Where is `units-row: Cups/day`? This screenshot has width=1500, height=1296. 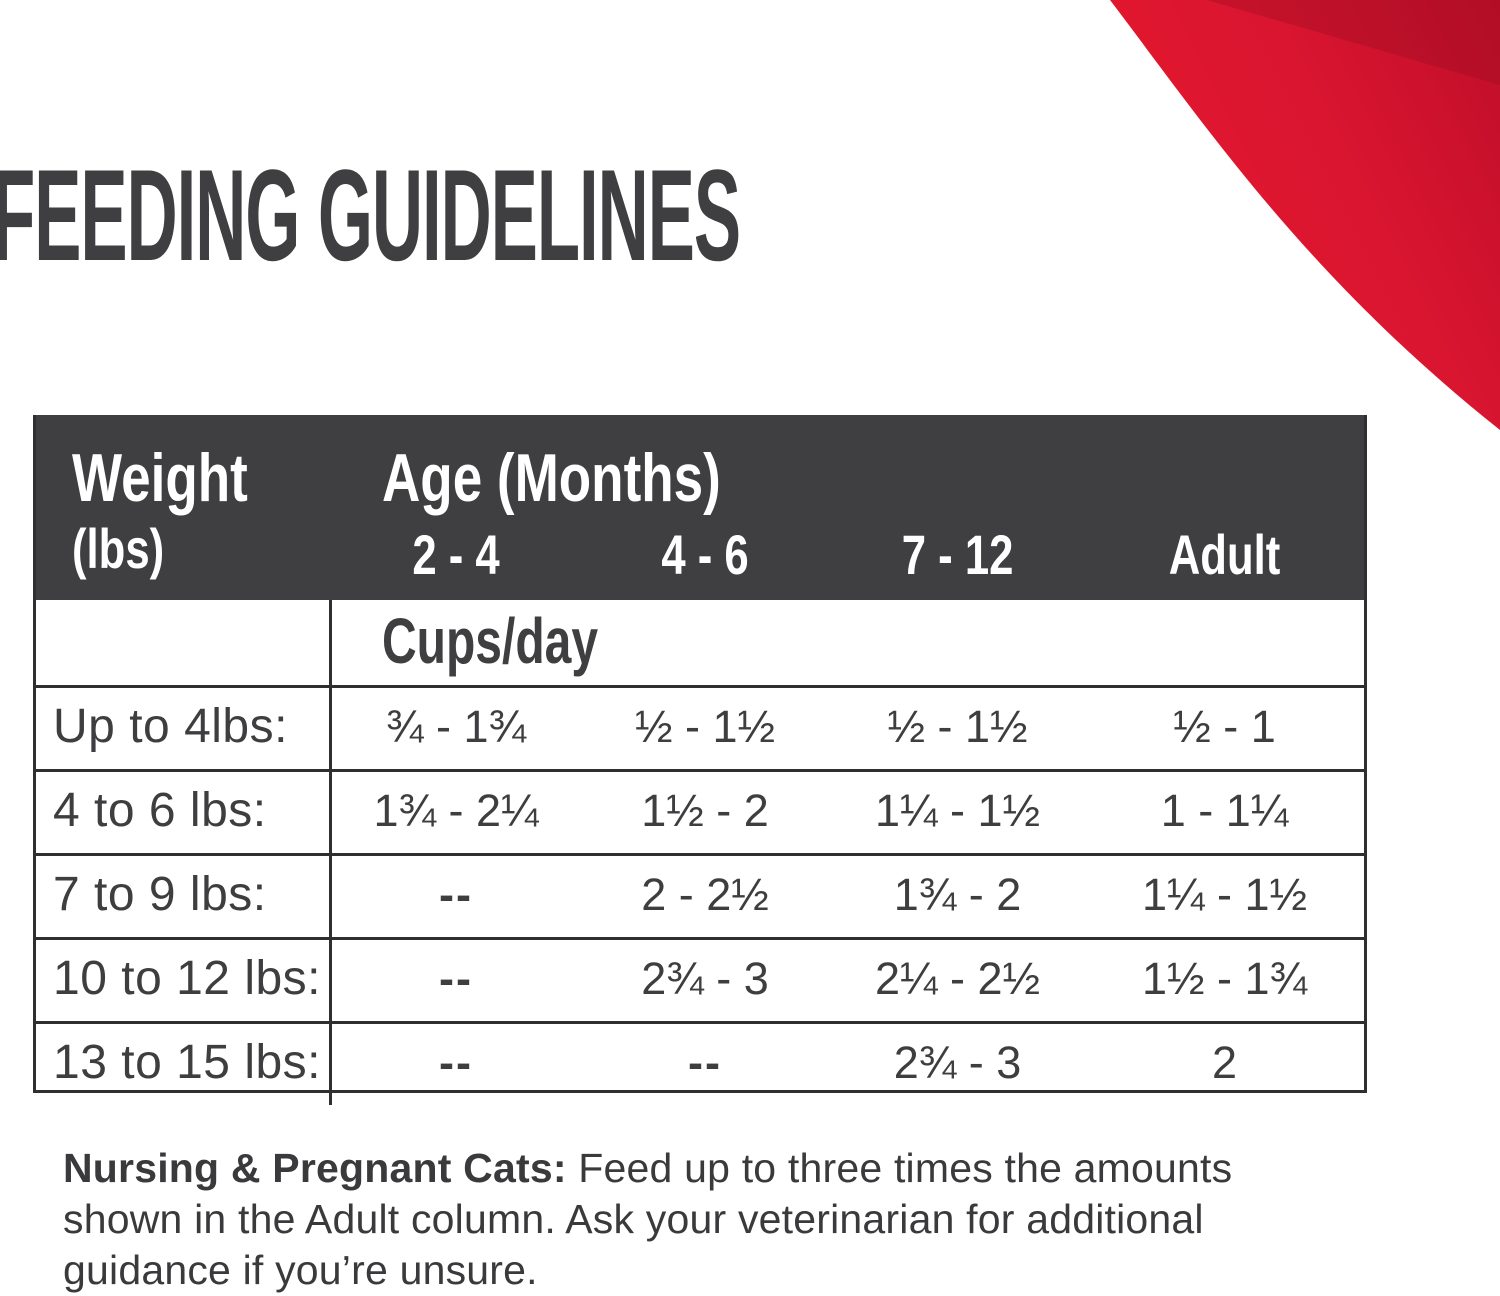
units-row: Cups/day is located at coordinates (700, 644).